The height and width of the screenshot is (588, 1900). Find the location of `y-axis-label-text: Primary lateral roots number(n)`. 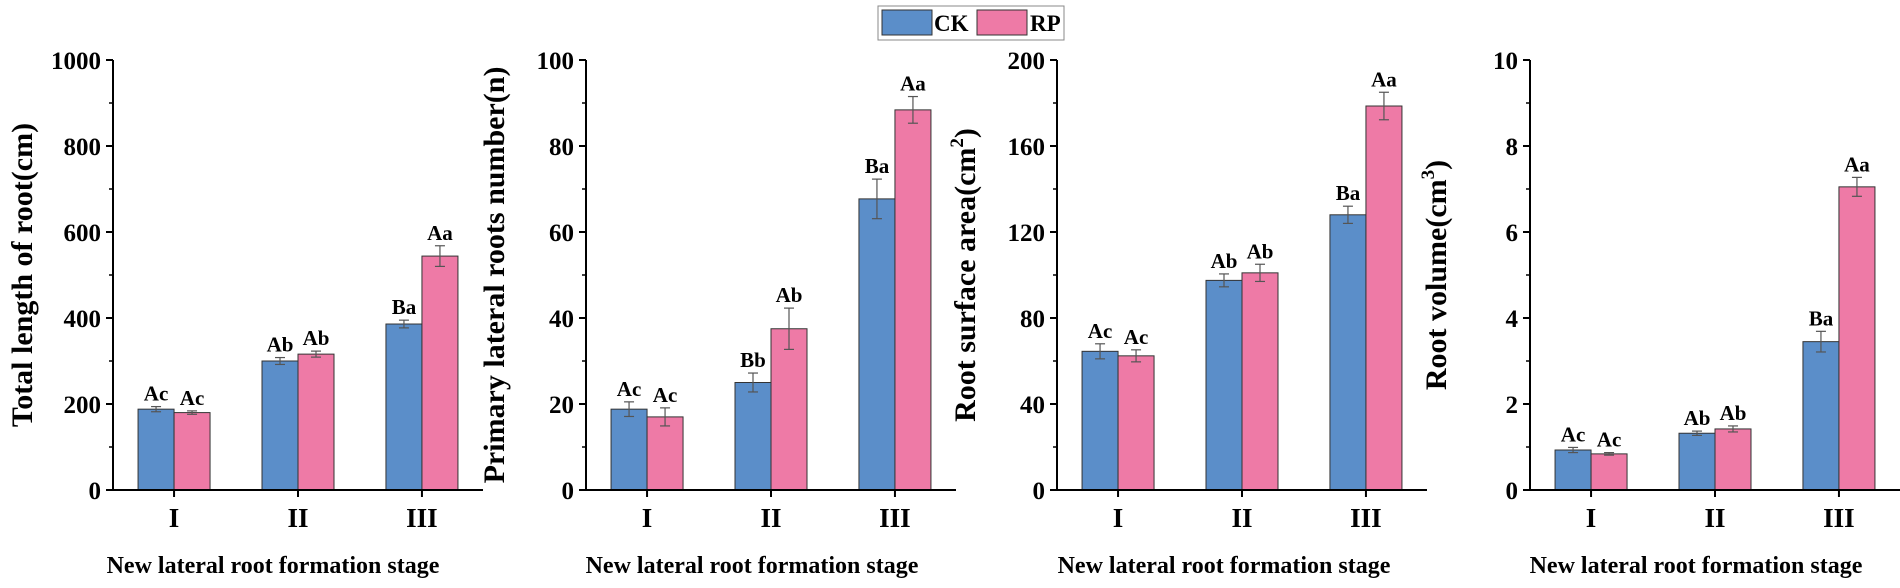

y-axis-label-text: Primary lateral roots number(n) is located at coordinates (494, 275).